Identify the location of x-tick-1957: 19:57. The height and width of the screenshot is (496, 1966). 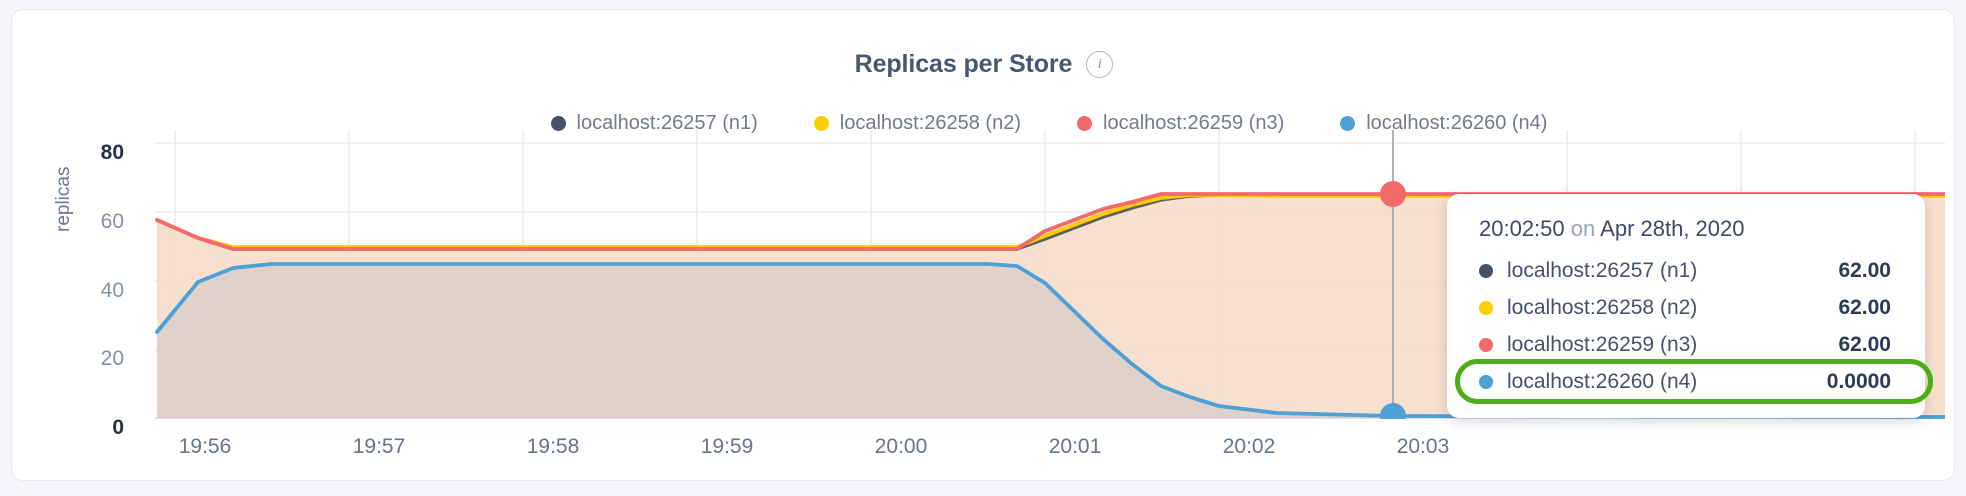
(379, 446).